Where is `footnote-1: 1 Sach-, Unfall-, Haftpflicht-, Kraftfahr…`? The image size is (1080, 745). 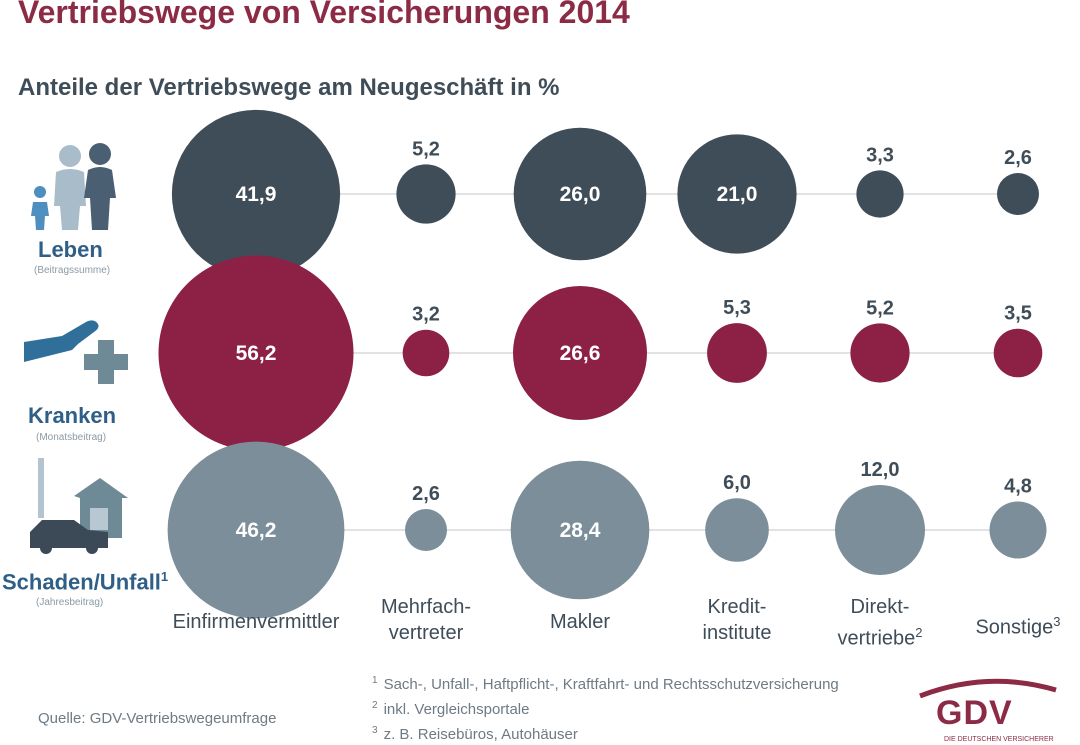 footnote-1: 1 Sach-, Unfall-, Haftpflicht-, Kraftfahr… is located at coordinates (605, 684).